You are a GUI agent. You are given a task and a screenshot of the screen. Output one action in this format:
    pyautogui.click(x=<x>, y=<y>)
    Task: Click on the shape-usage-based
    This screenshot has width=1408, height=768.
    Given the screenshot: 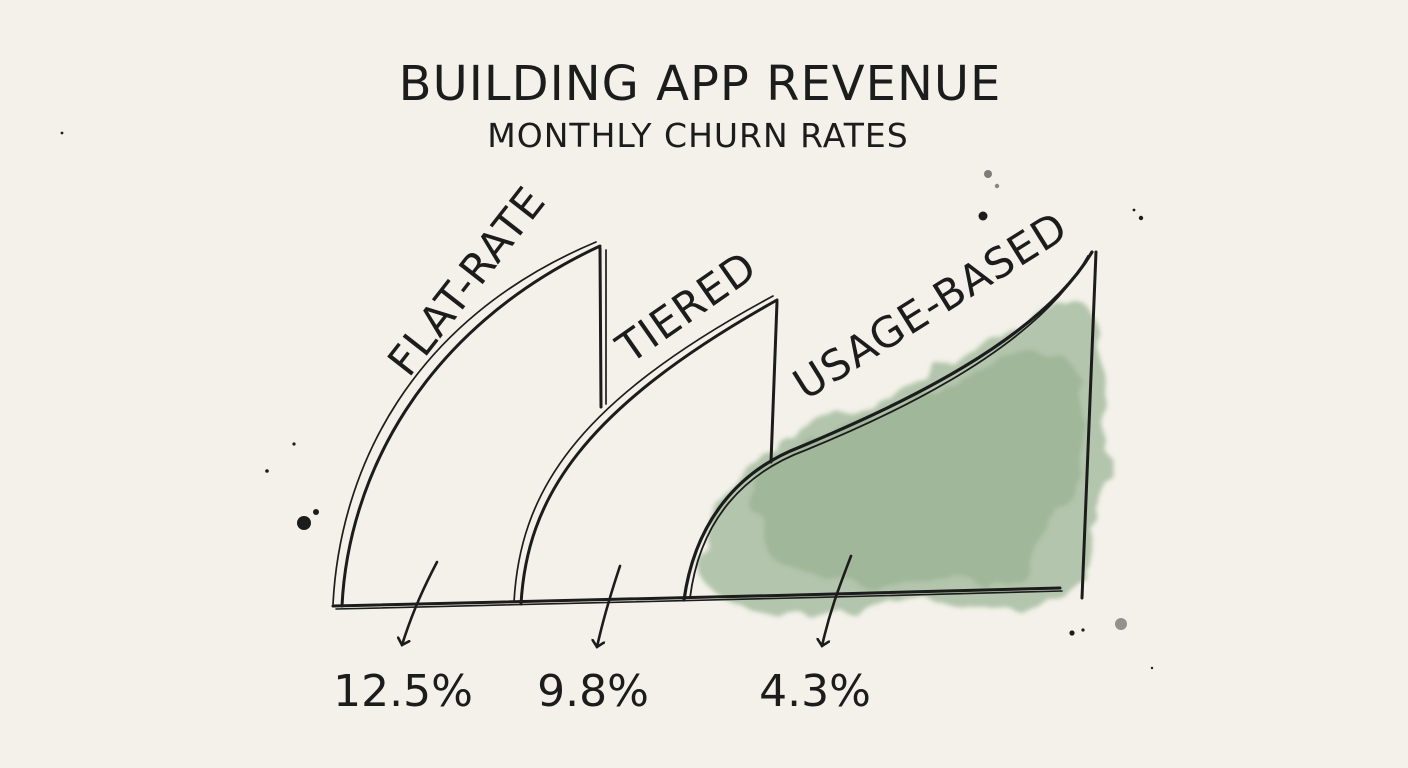 What is the action you would take?
    pyautogui.click(x=890, y=426)
    